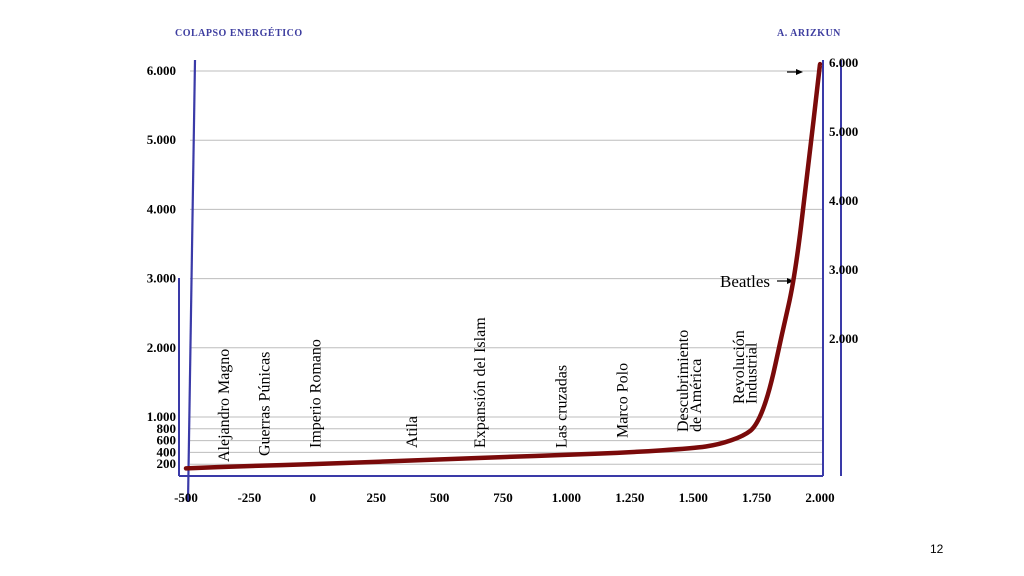  I want to click on x-tick-label: 2.000, so click(819, 497).